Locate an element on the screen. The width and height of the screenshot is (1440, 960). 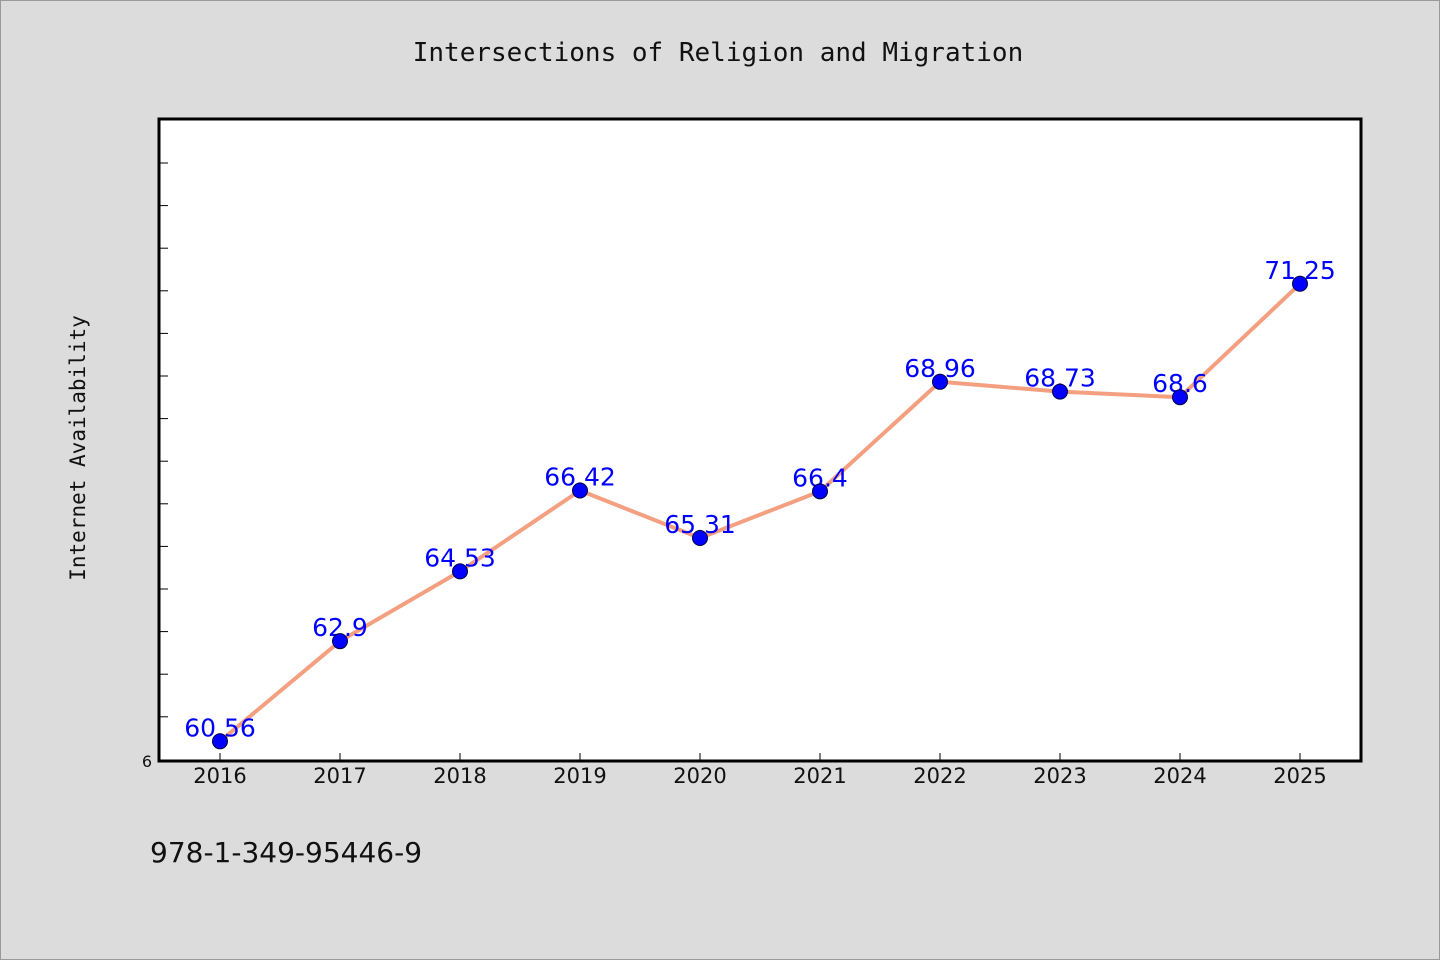
y-tick-label: 6 is located at coordinates (147, 761).